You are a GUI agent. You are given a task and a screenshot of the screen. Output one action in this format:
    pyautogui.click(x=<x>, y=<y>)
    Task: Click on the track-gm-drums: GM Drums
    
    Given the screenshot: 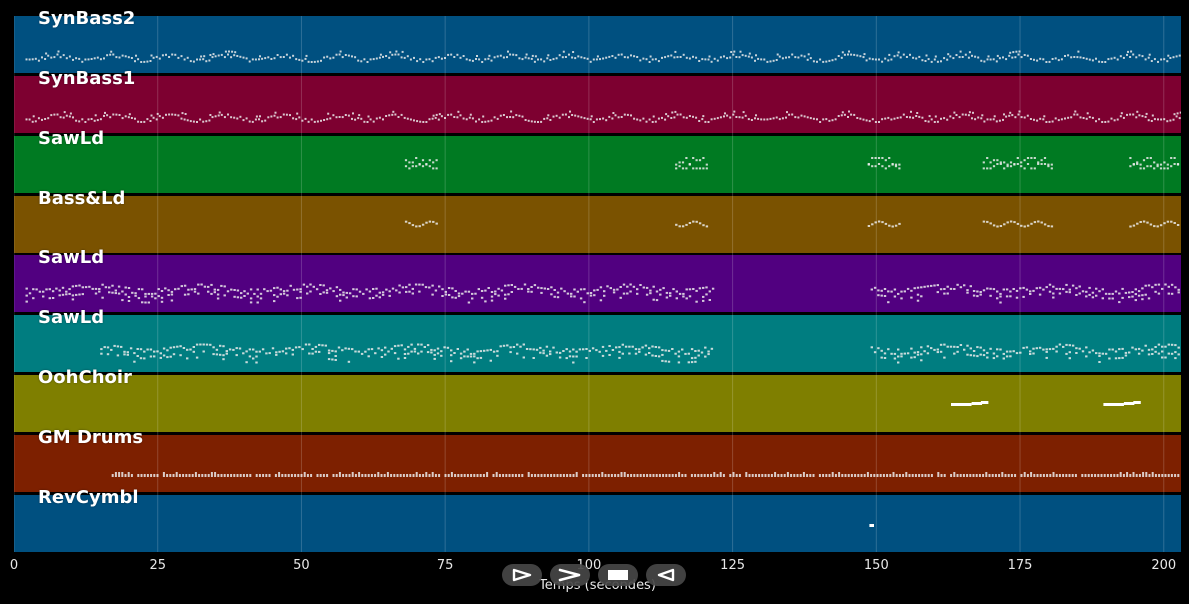 What is the action you would take?
    pyautogui.click(x=597, y=460)
    